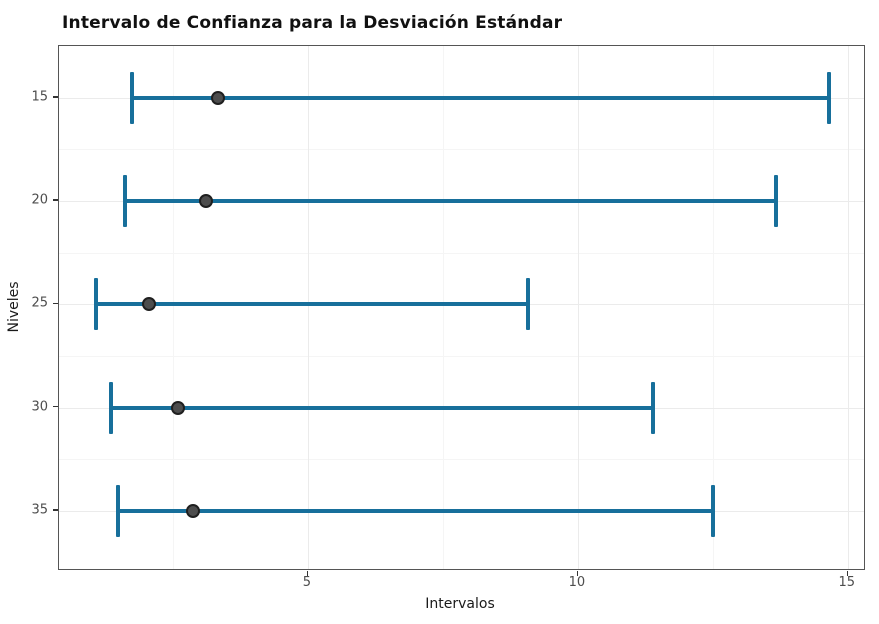 The width and height of the screenshot is (879, 624). Describe the element at coordinates (39, 510) in the screenshot. I see `y-tick-label: 35` at that location.